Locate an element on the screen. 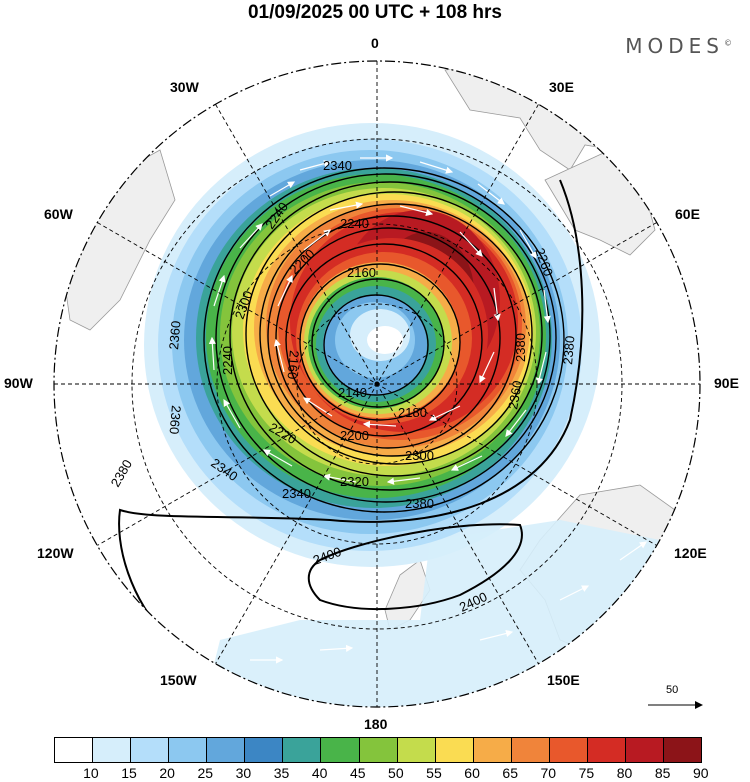  contour-label: 2300 is located at coordinates (419, 455).